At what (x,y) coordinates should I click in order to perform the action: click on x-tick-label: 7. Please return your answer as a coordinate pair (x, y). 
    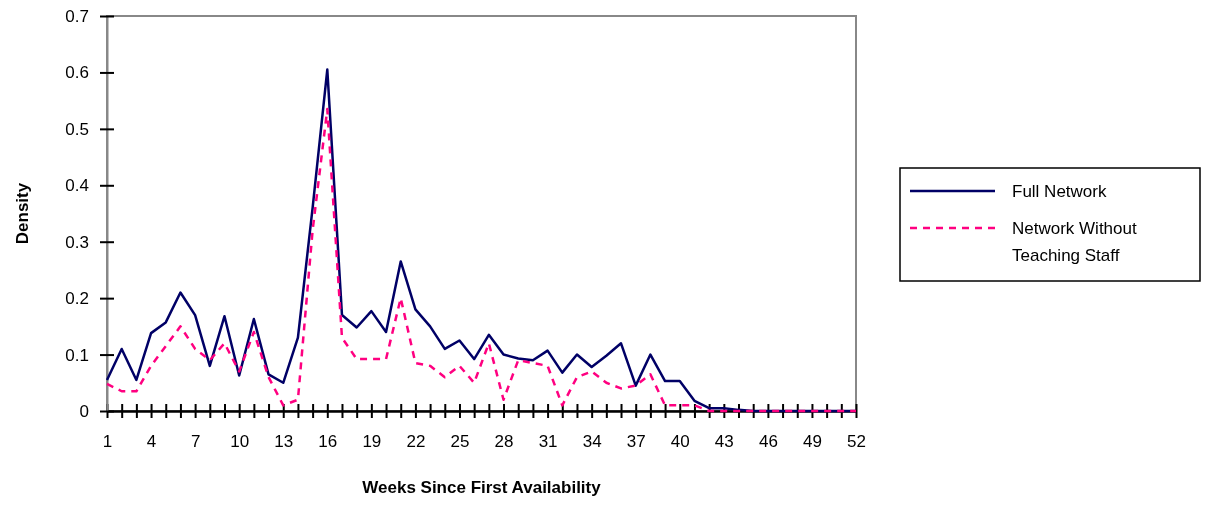
    Looking at the image, I should click on (195, 441).